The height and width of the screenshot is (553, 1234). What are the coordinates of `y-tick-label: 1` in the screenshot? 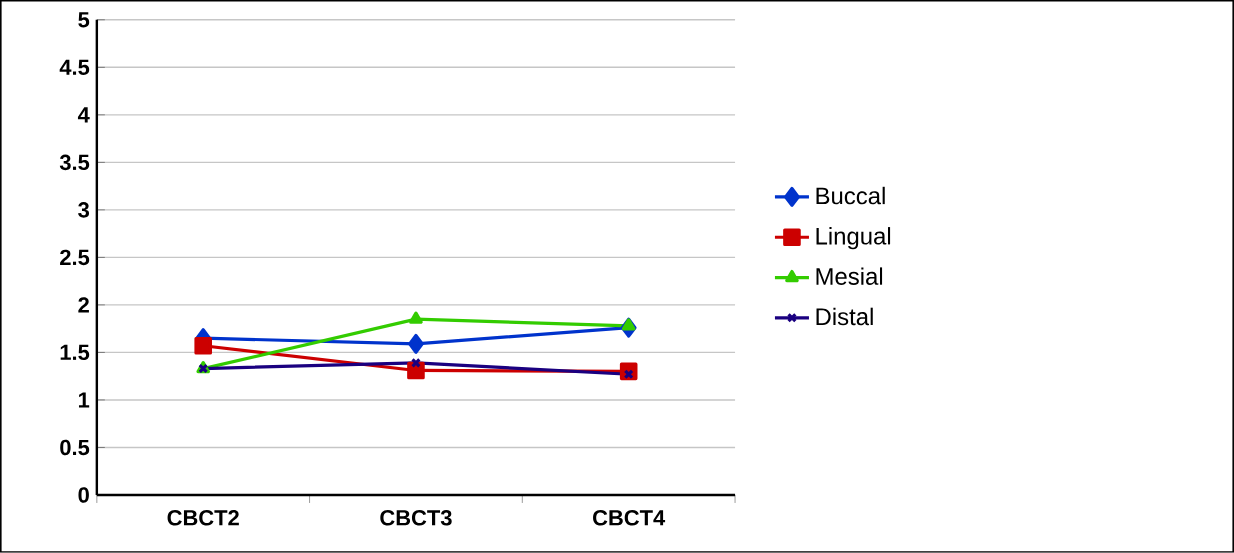 It's located at (84, 400).